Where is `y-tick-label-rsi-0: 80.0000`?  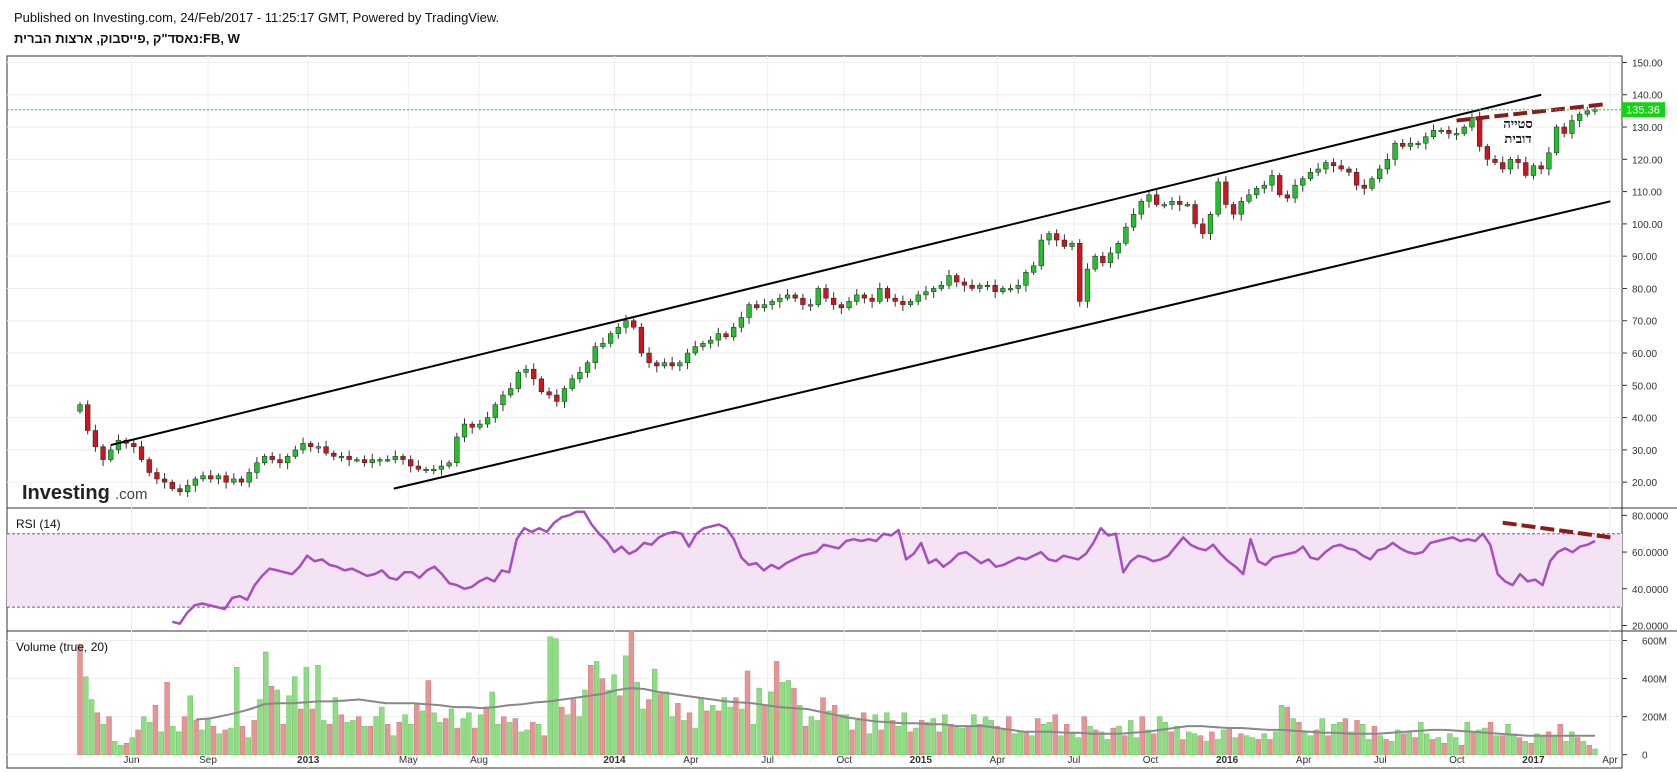 y-tick-label-rsi-0: 80.0000 is located at coordinates (1650, 516).